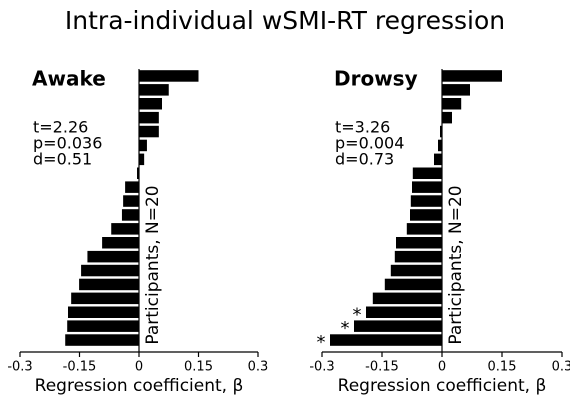  I want to click on stat-annotation: t=2.26, so click(60, 127).